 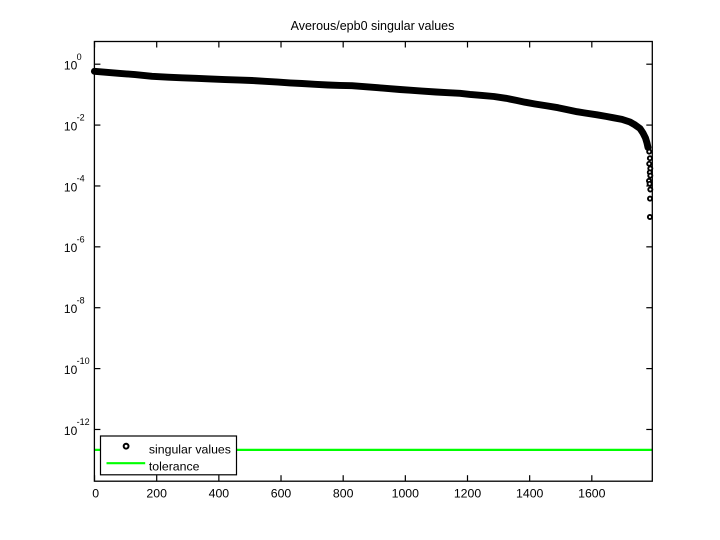 I want to click on svg-text: -12, so click(x=83, y=422).